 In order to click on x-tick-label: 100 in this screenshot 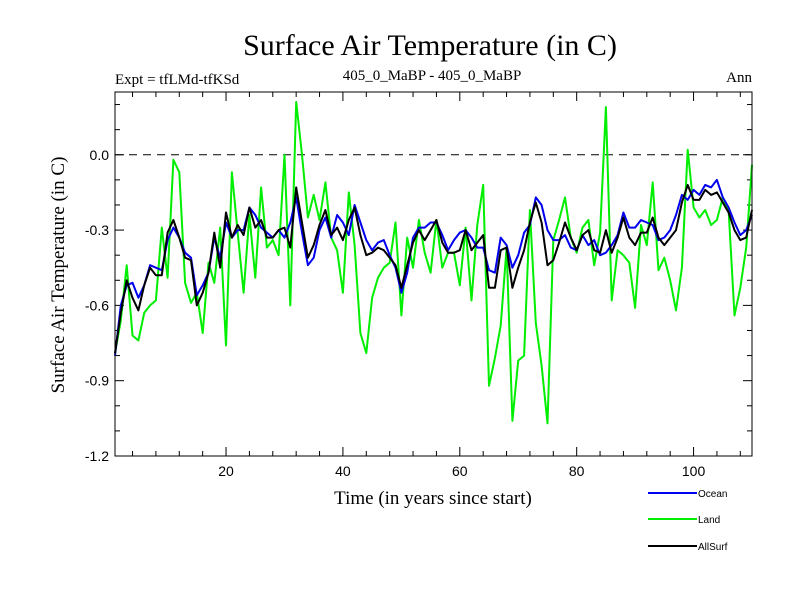, I will do `click(694, 471)`.